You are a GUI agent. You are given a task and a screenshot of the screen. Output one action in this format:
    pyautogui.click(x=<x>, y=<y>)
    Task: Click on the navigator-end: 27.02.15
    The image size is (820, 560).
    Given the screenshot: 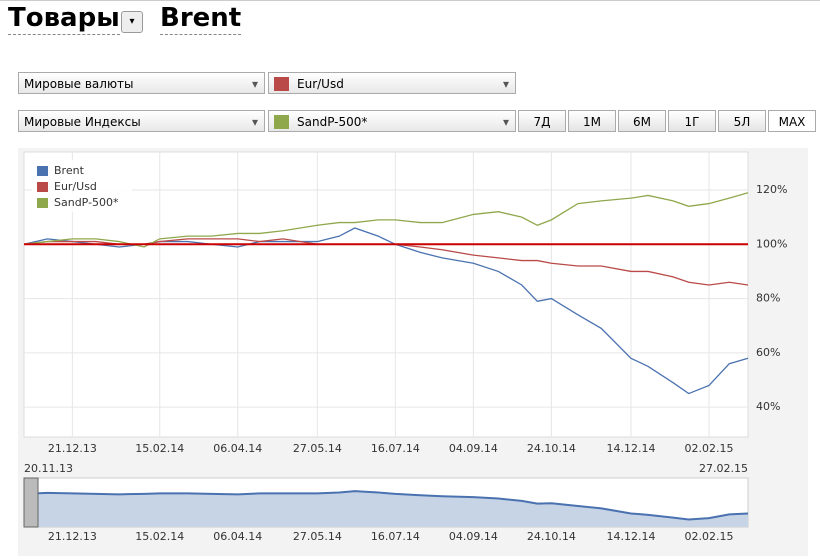 What is the action you would take?
    pyautogui.click(x=723, y=468)
    